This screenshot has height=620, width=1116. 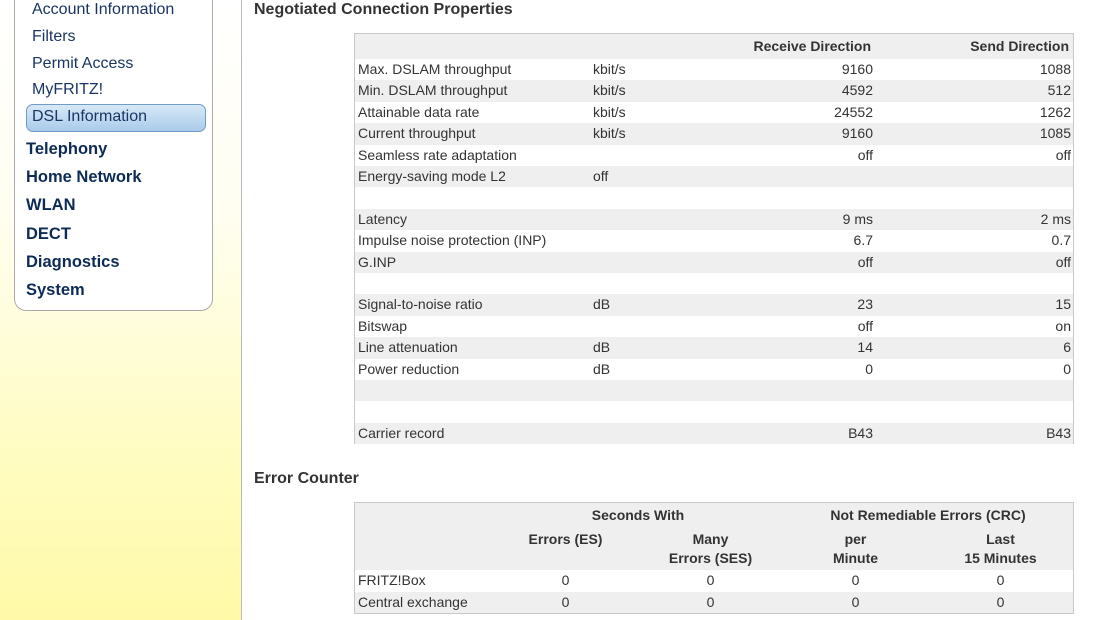 I want to click on send-value: 2 ms, so click(x=1055, y=218).